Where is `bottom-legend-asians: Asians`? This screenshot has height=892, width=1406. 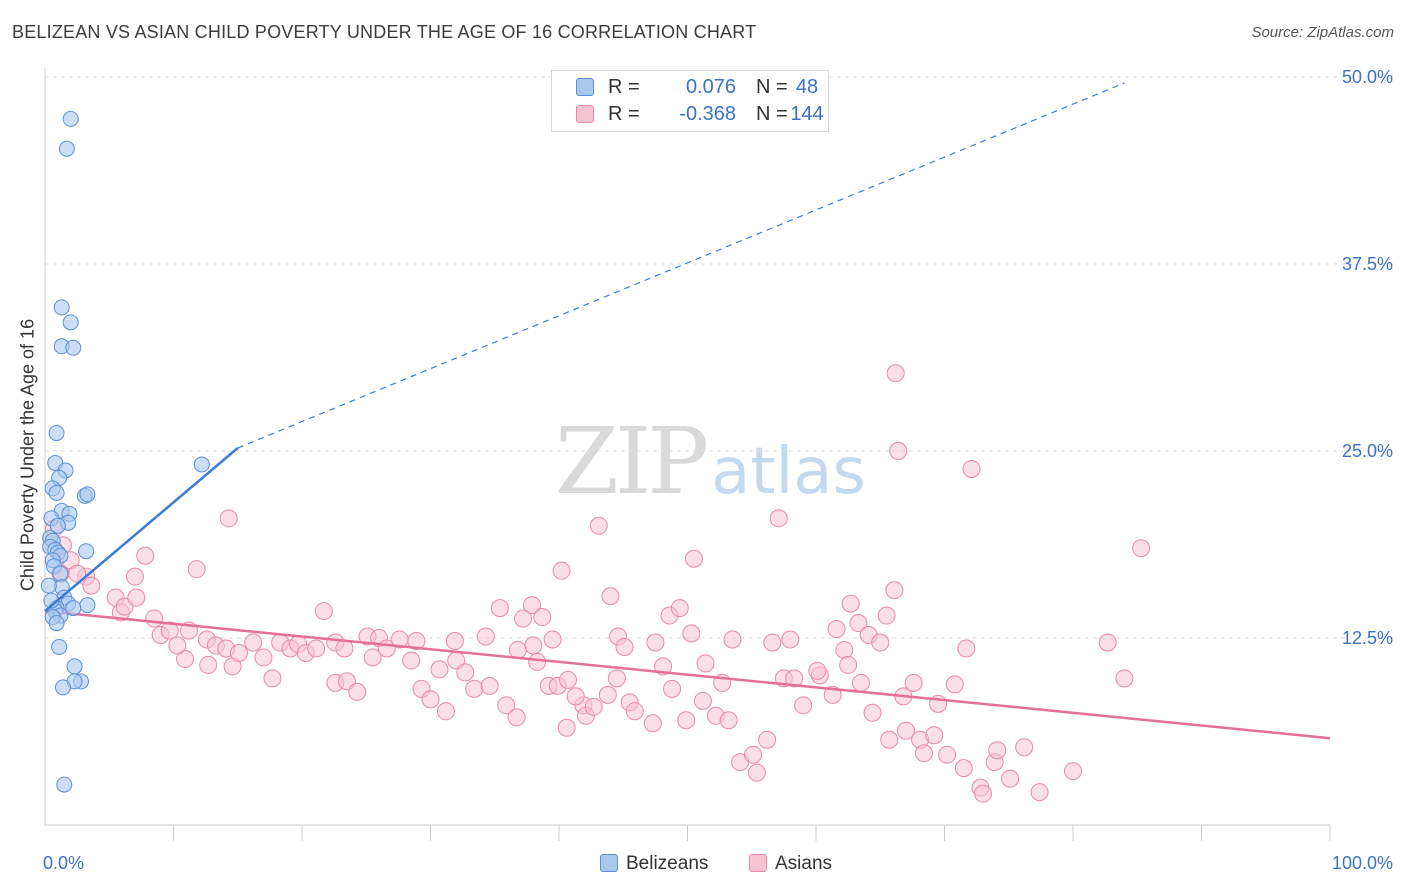
bottom-legend-asians: Asians is located at coordinates (790, 864).